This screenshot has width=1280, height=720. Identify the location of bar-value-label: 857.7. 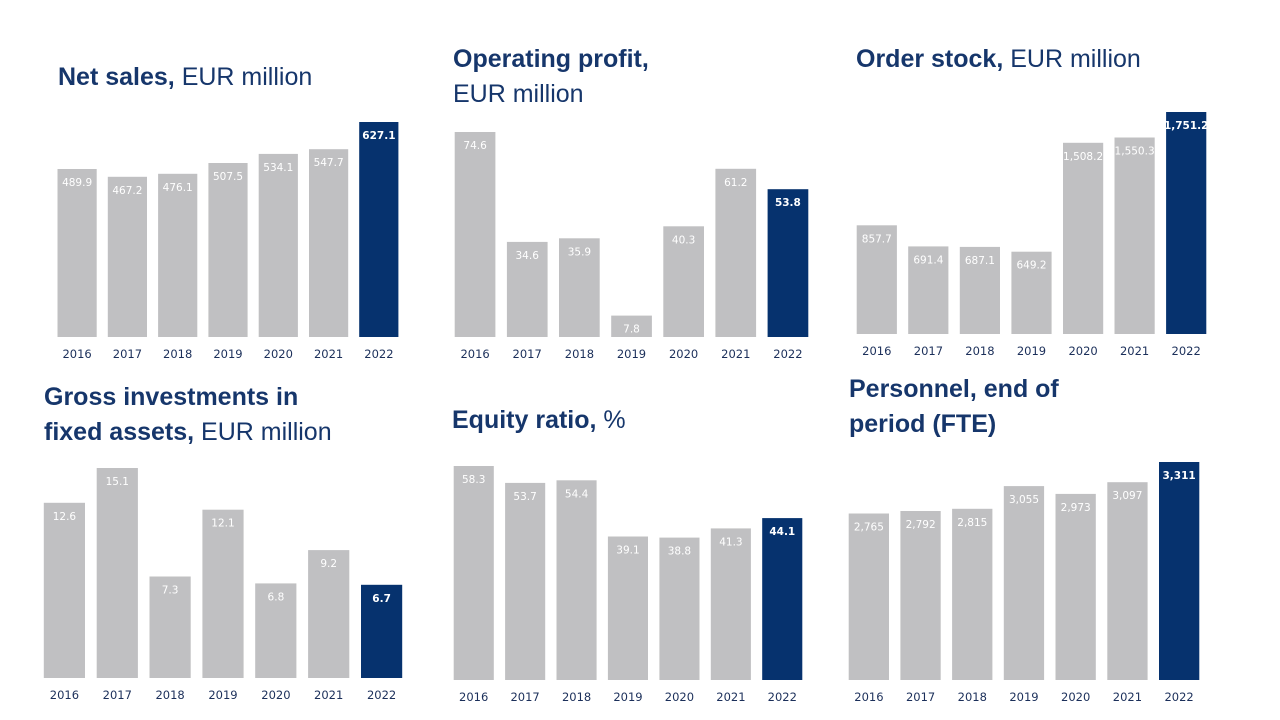
(877, 239).